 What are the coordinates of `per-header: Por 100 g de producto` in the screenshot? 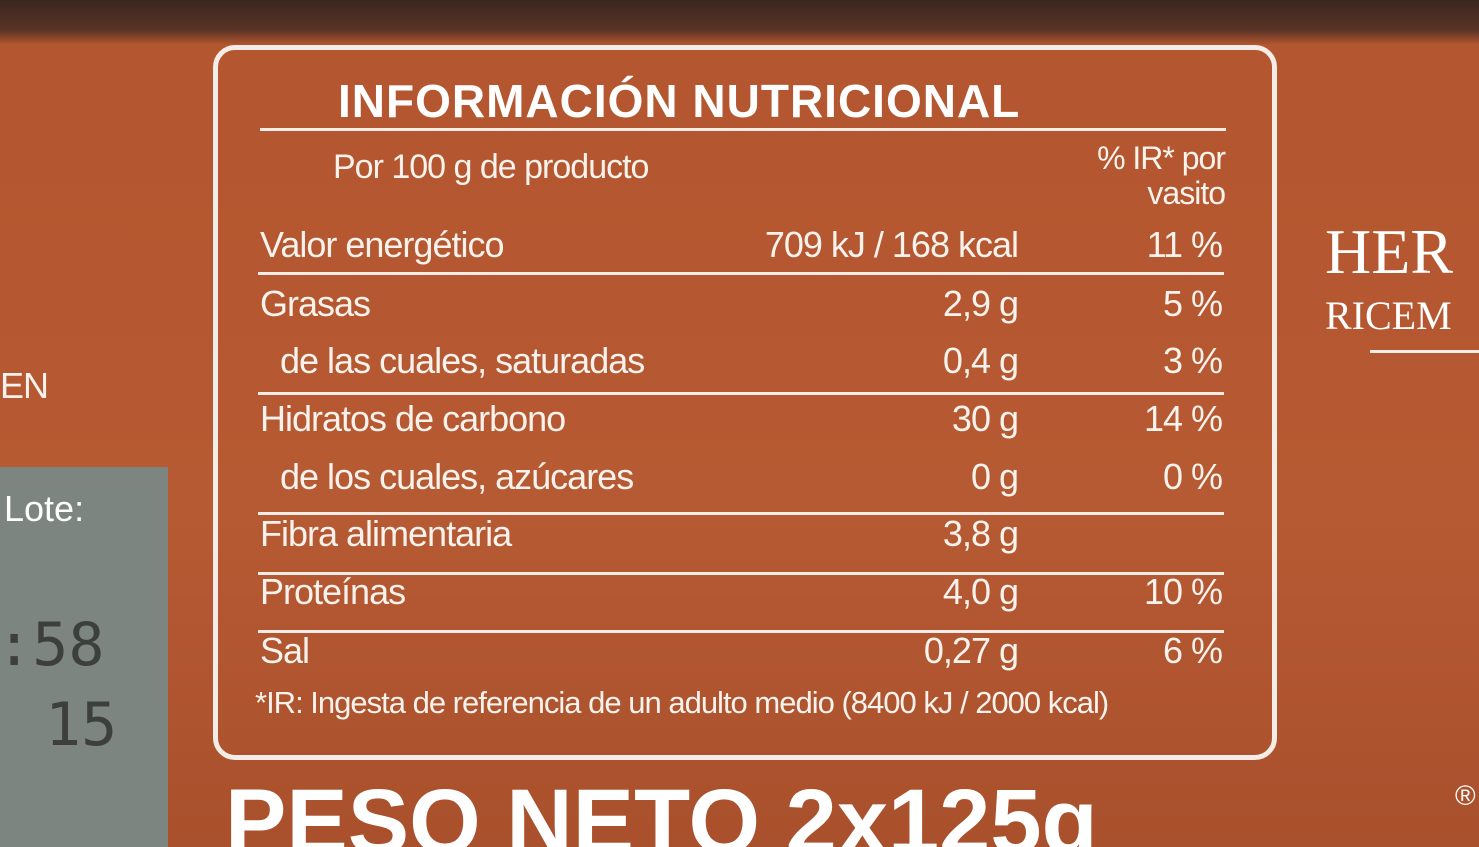 It's located at (491, 167).